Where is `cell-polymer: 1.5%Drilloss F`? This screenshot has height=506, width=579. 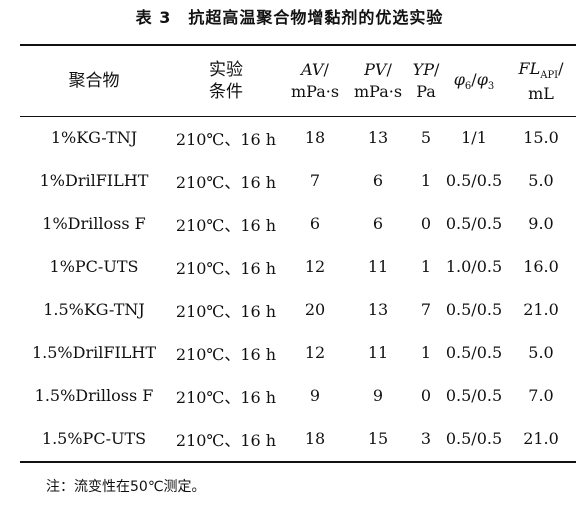
cell-polymer: 1.5%Drilloss F is located at coordinates (94, 395).